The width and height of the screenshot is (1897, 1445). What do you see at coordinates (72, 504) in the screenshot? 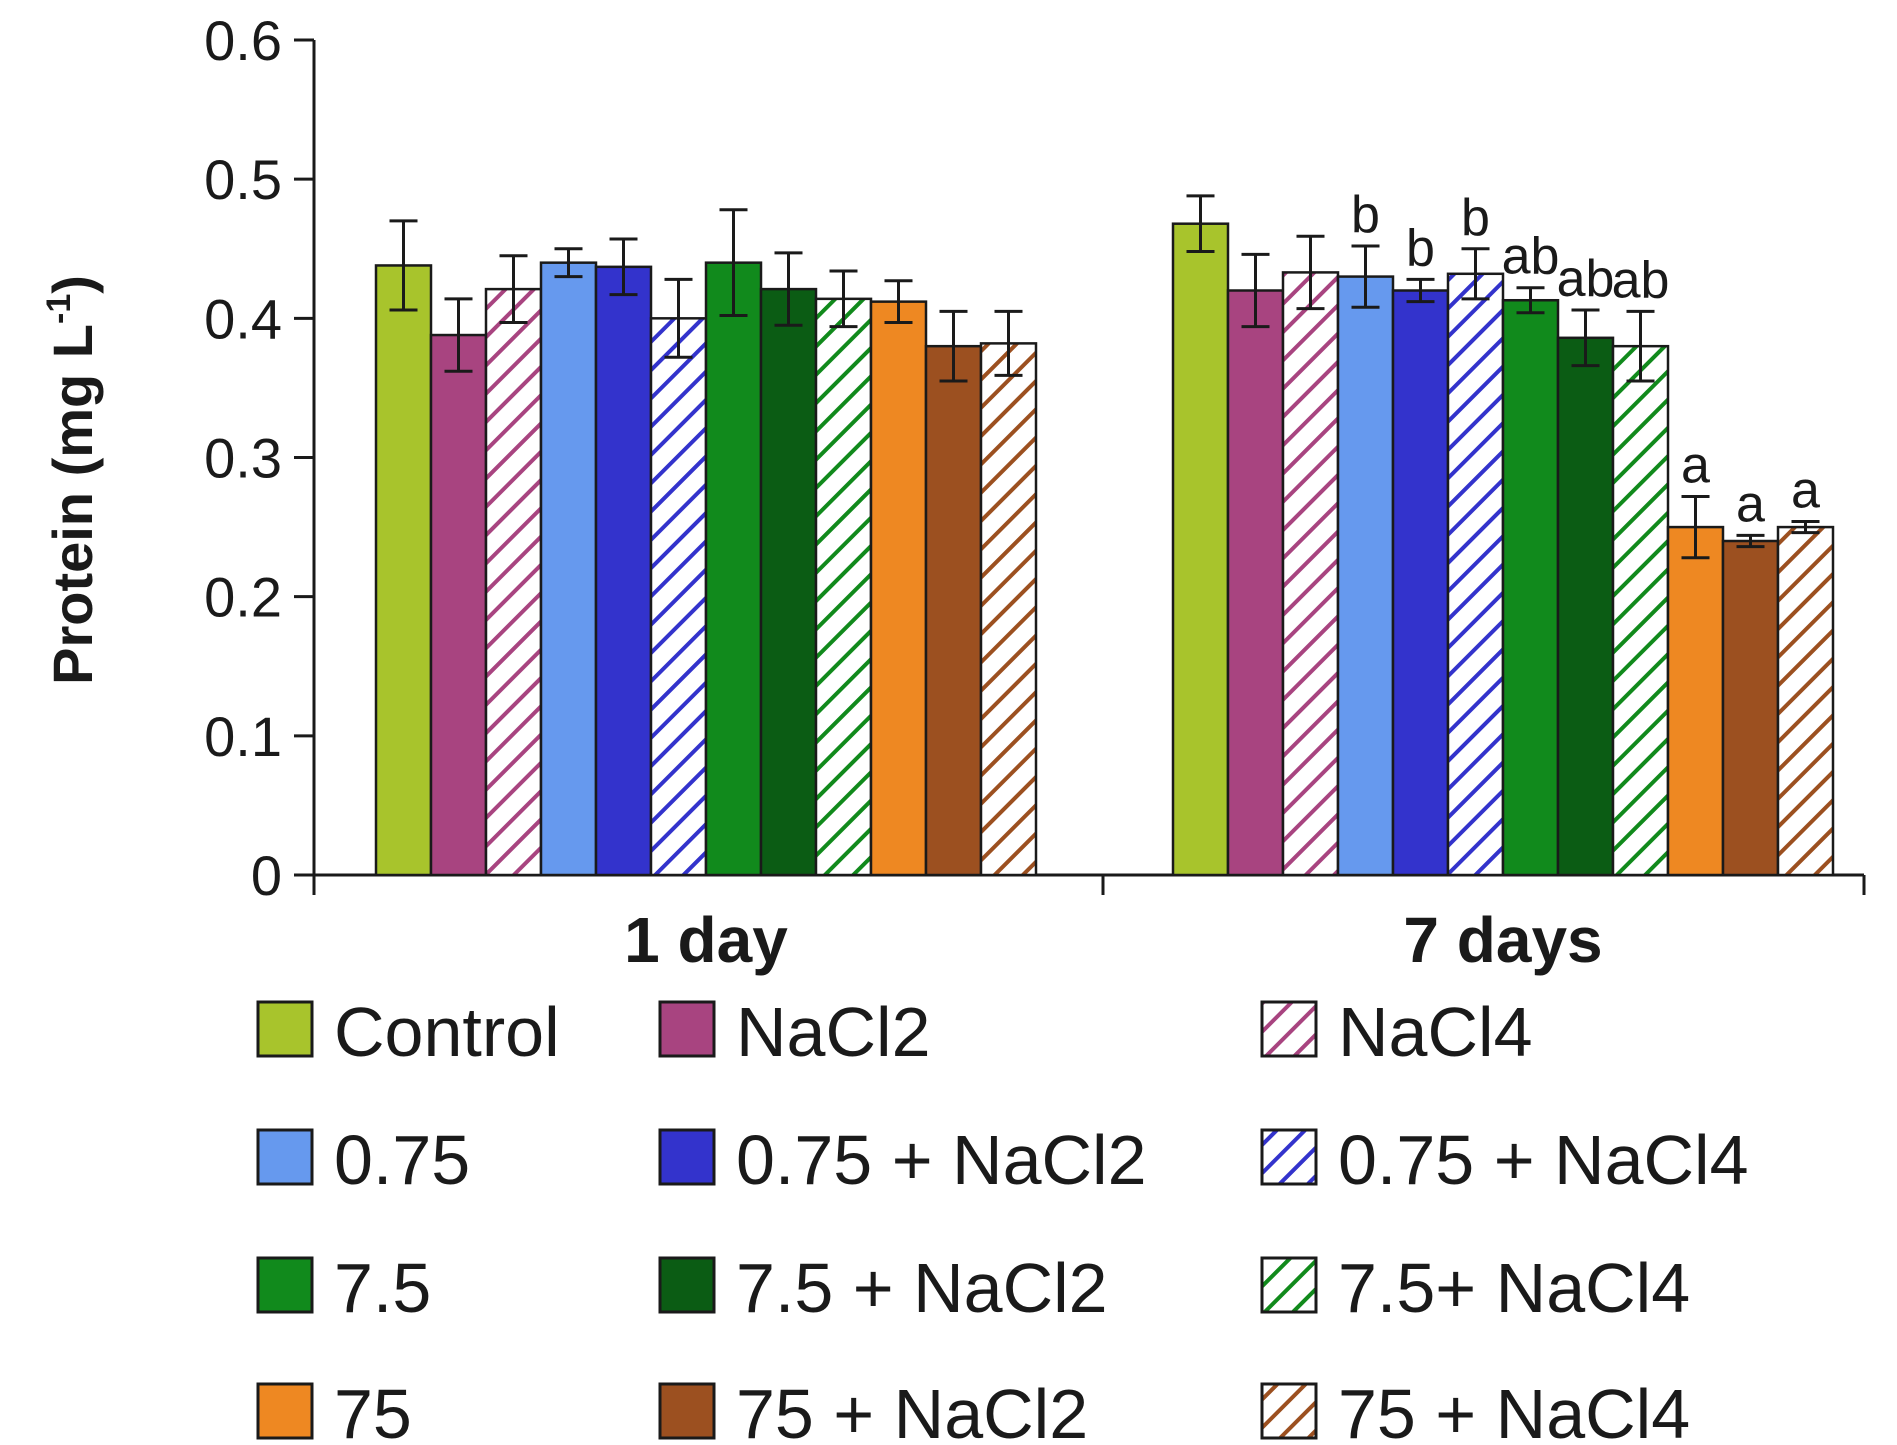
I see `y-axis-title-main: Protein (mg L` at bounding box center [72, 504].